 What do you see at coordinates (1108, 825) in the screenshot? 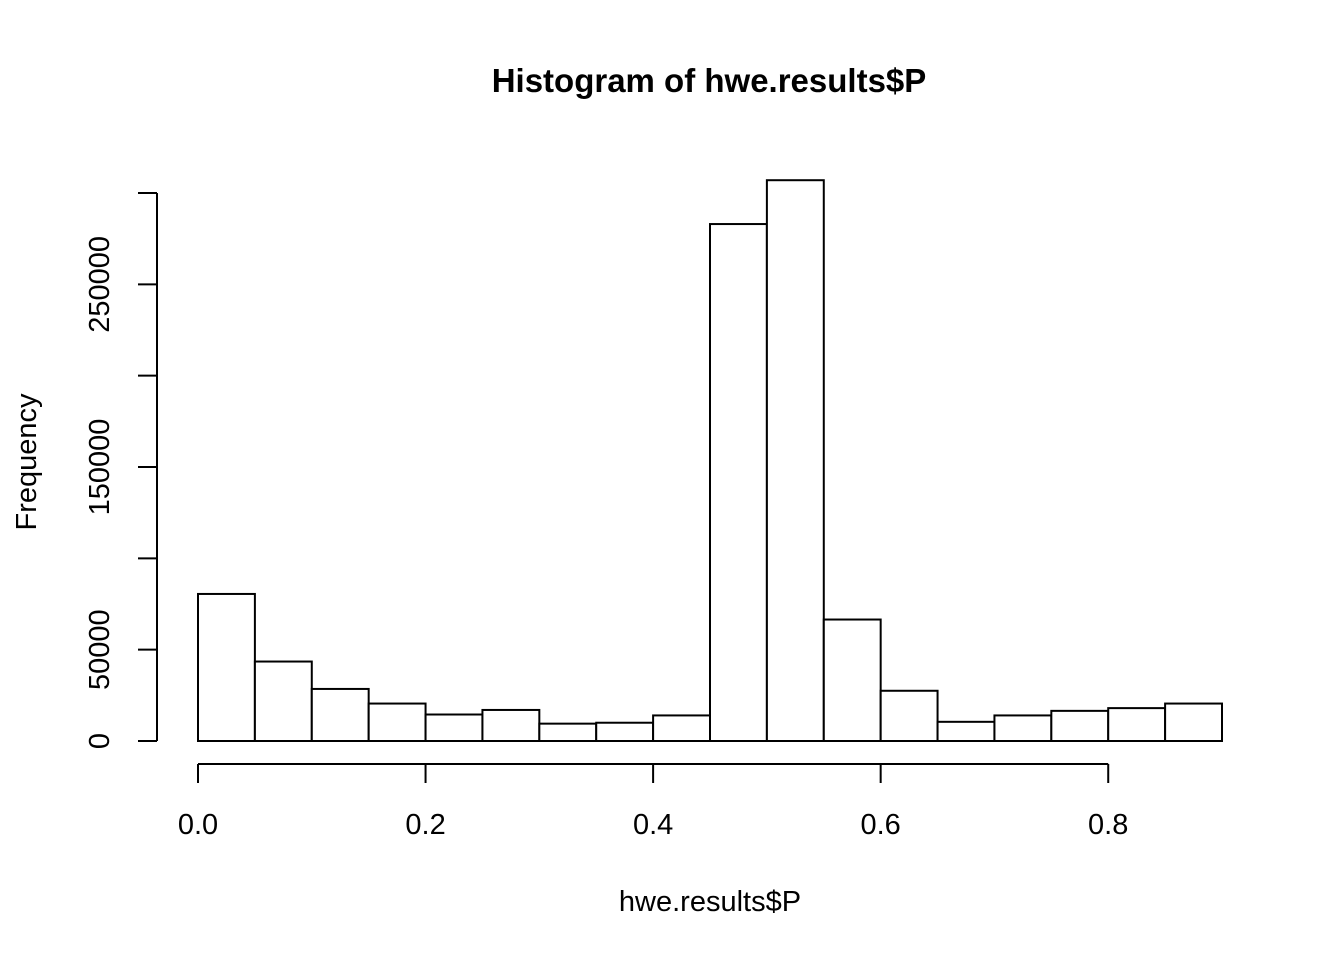
I see `x-tick-label-4: 0.8` at bounding box center [1108, 825].